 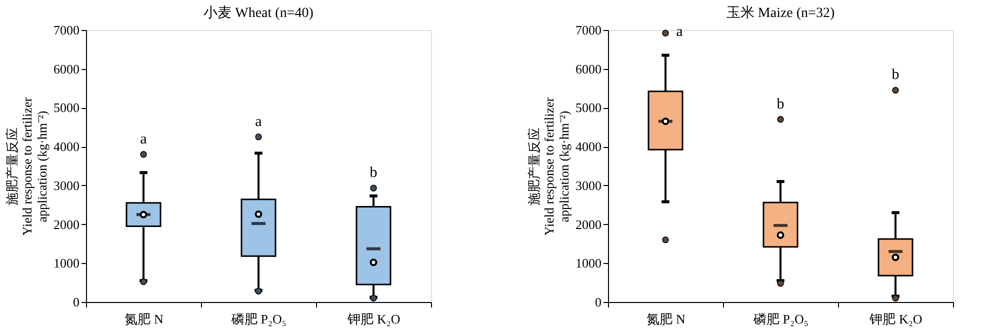 I want to click on chart-title: 小麦 Wheat (n=40), so click(x=259, y=13).